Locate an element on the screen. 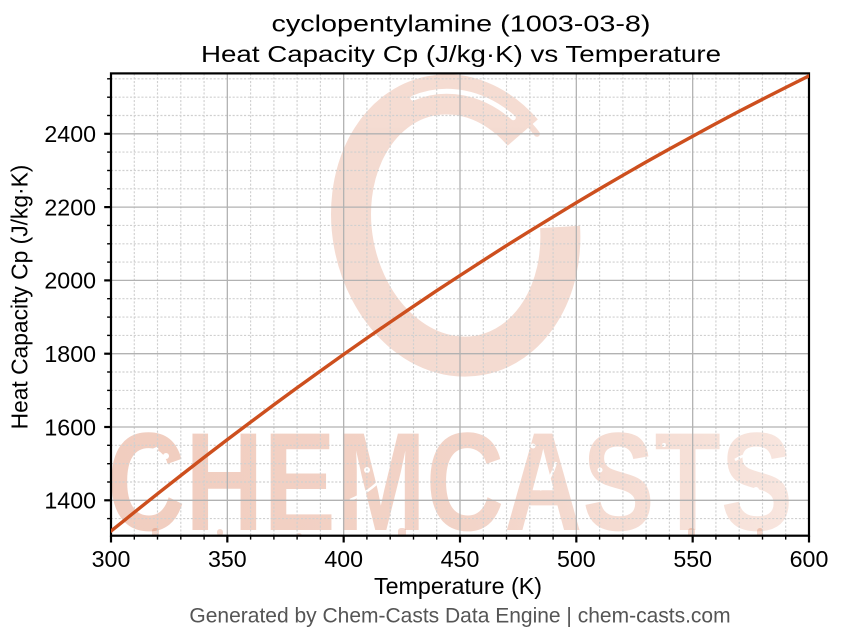  svg-text: Temperature (K) is located at coordinates (458, 586).